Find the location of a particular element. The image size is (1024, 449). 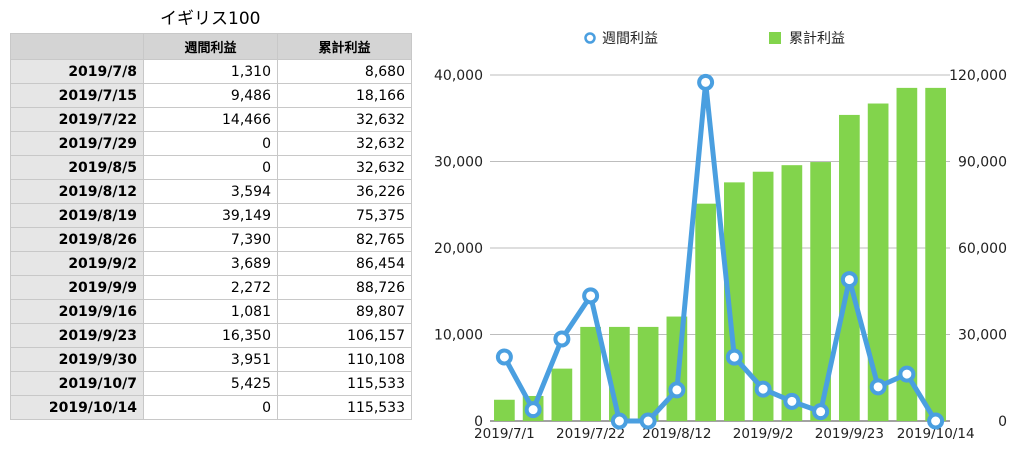

legend-bar-marker is located at coordinates (775, 38).